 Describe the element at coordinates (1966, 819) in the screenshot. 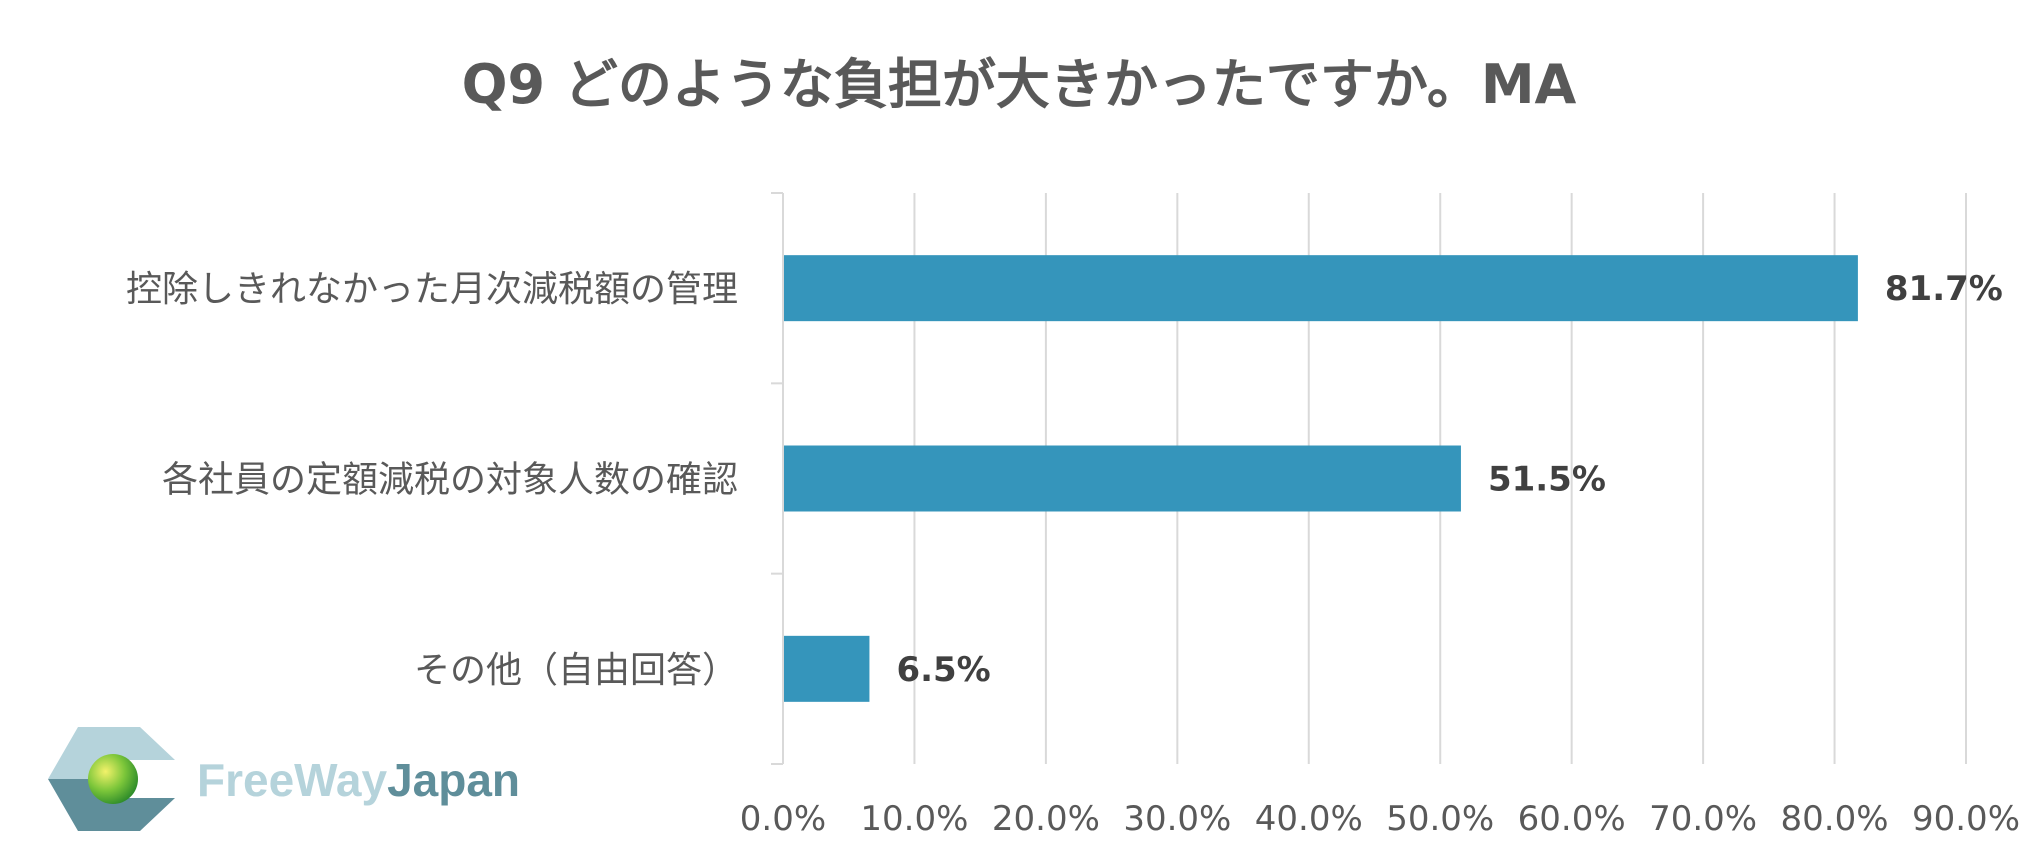

I see `x-tick-label: 90.0%` at that location.